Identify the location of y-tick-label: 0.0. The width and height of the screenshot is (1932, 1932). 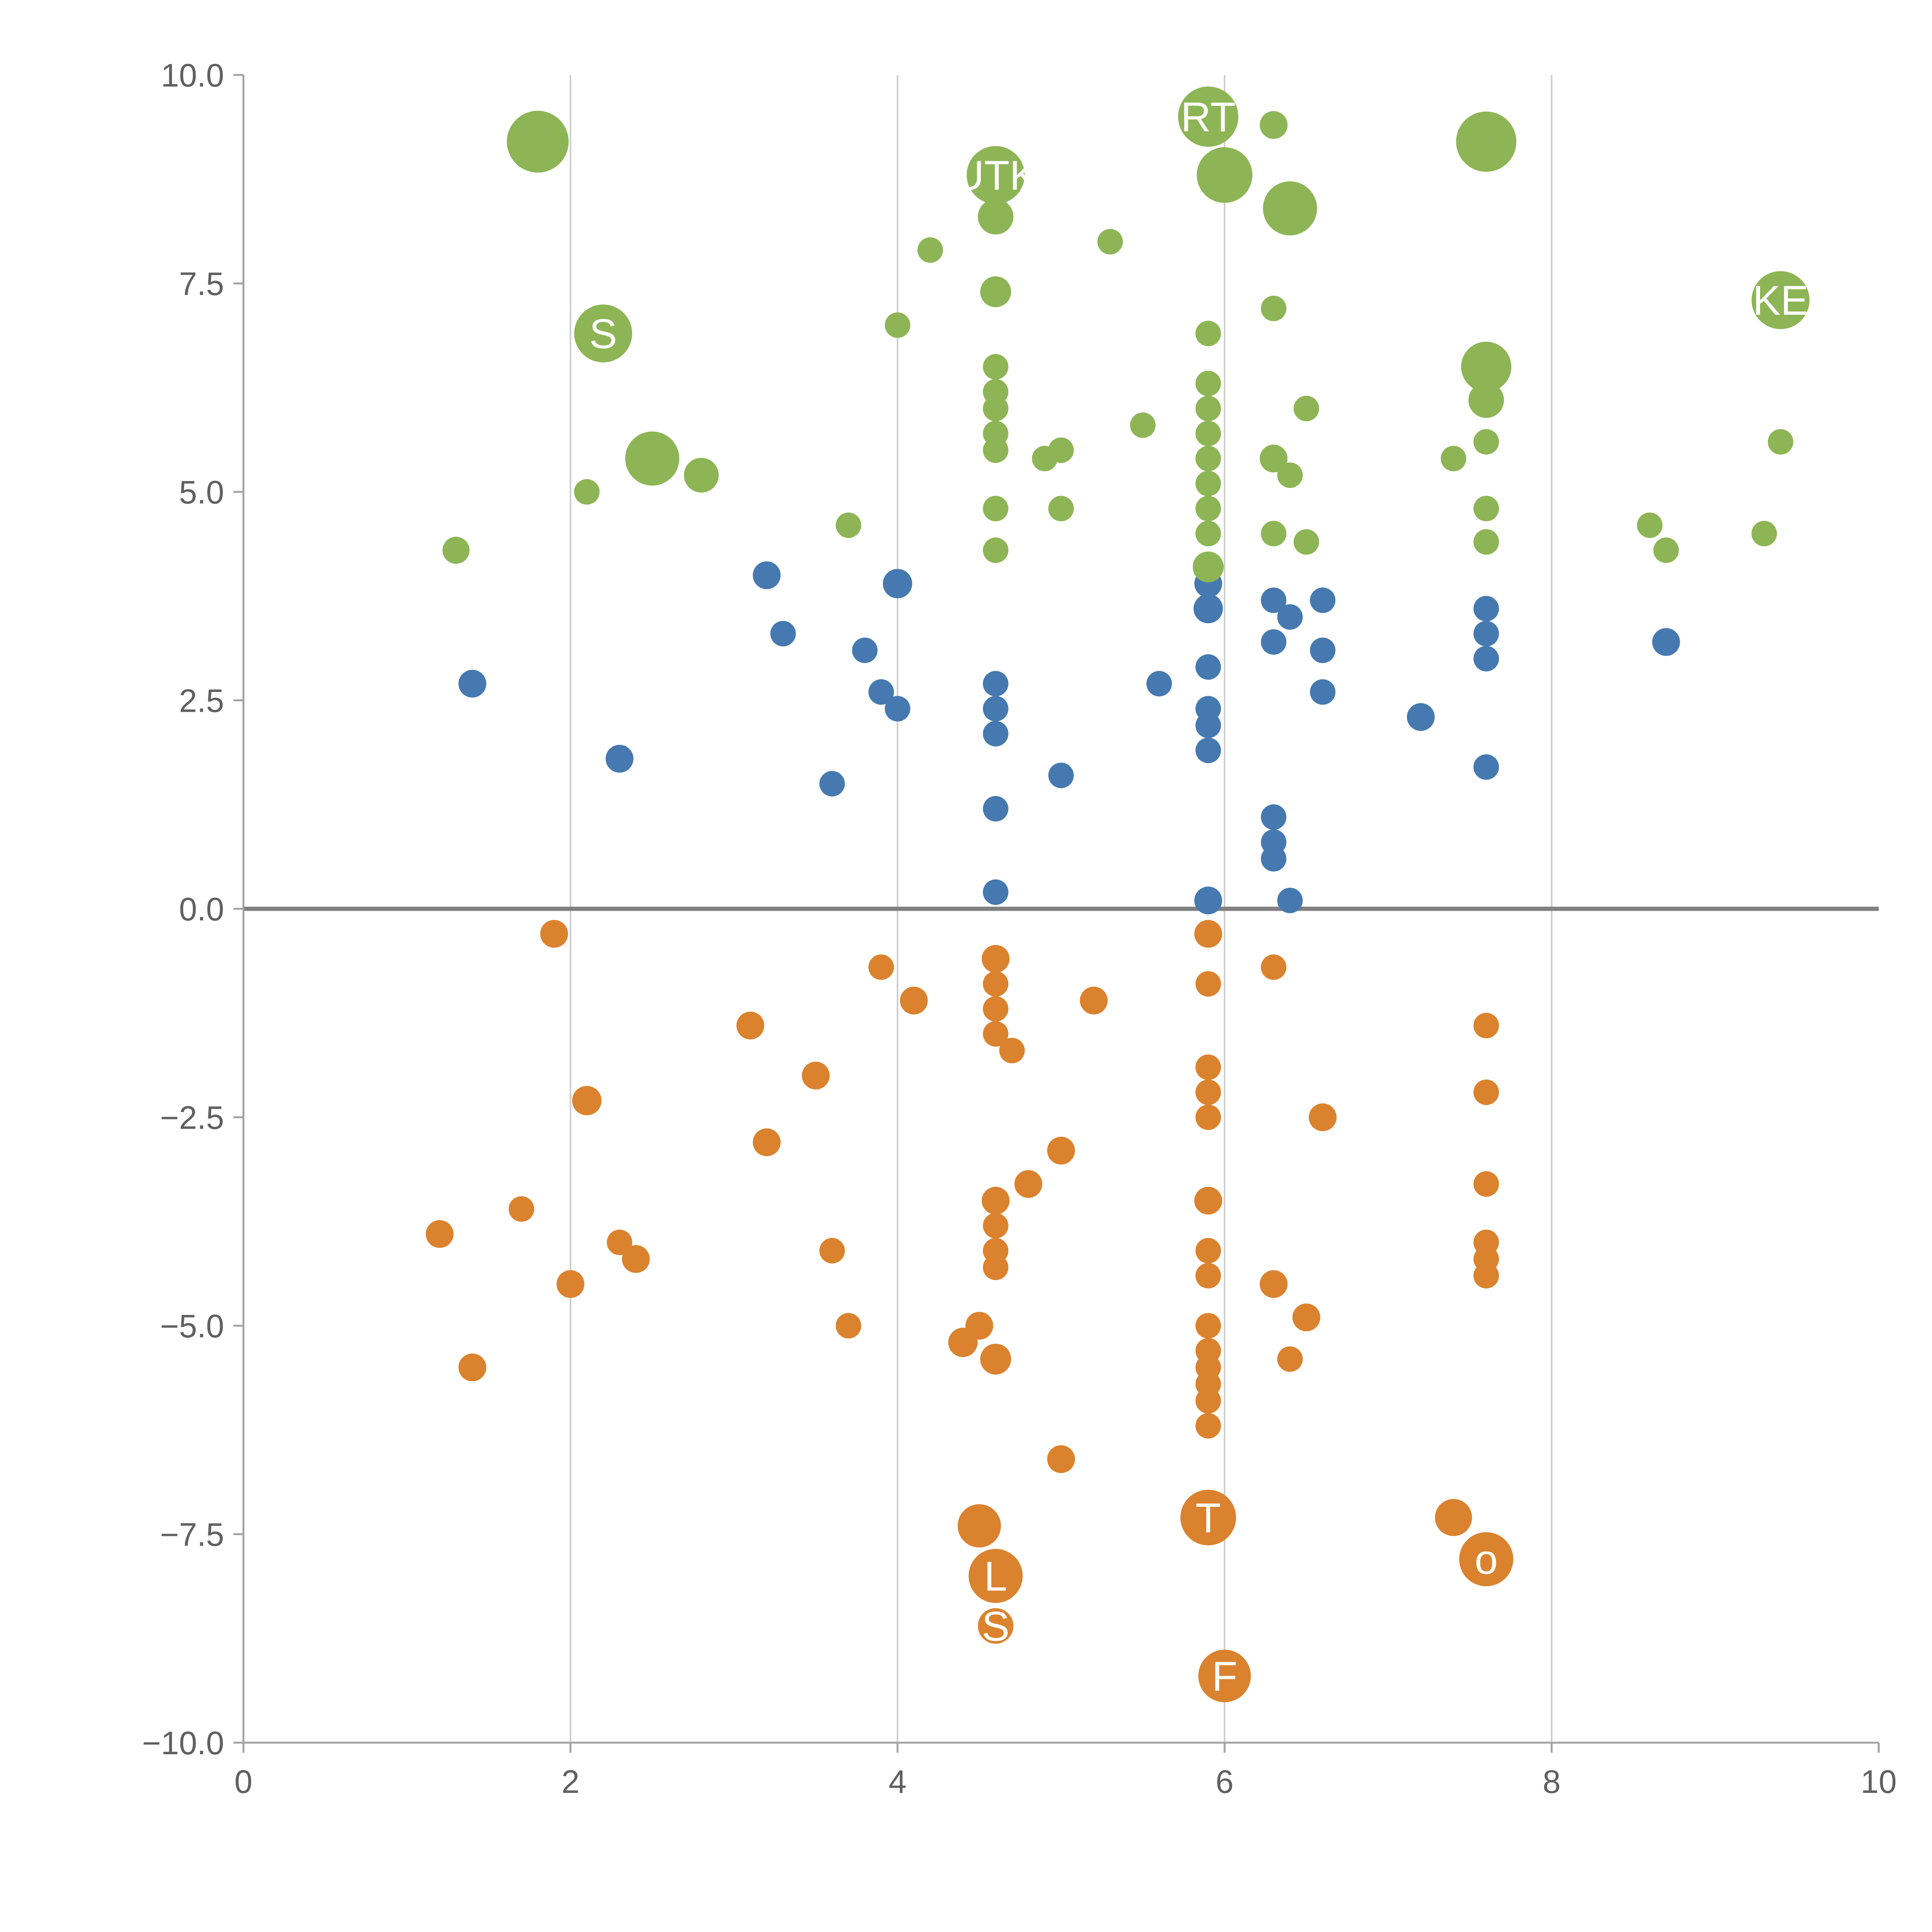
(202, 909).